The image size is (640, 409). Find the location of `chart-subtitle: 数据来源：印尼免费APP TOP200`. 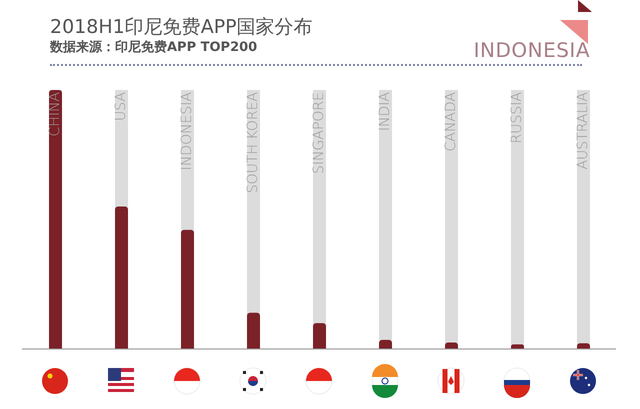

chart-subtitle: 数据来源：印尼免费APP TOP200 is located at coordinates (154, 47).